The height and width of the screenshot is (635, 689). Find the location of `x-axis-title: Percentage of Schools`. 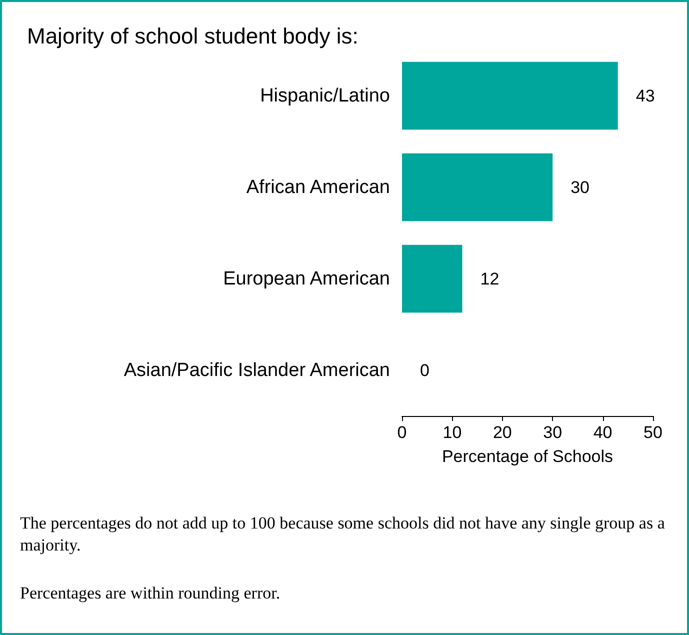

x-axis-title: Percentage of Schools is located at coordinates (528, 456).